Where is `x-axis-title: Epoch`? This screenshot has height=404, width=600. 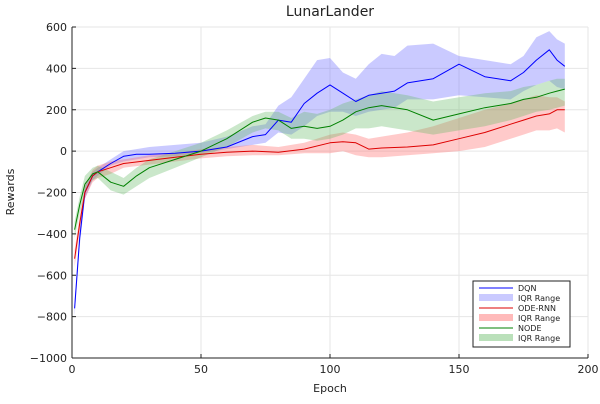 x-axis-title: Epoch is located at coordinates (330, 388).